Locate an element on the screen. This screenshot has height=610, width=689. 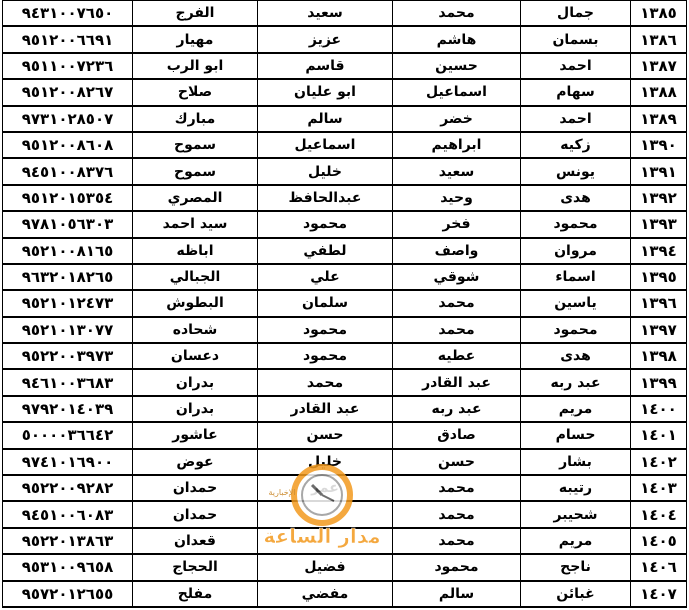
id-number-cell: ٩٥١٢٠٠٨٦٠٨ is located at coordinates (67, 145).